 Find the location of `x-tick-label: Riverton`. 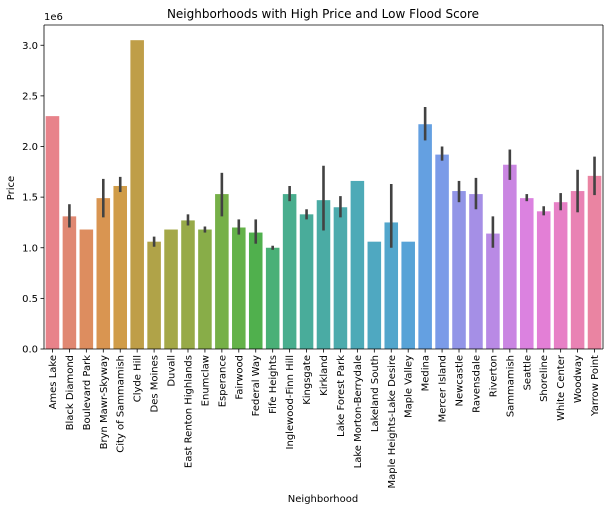

x-tick-label: Riverton is located at coordinates (493, 376).